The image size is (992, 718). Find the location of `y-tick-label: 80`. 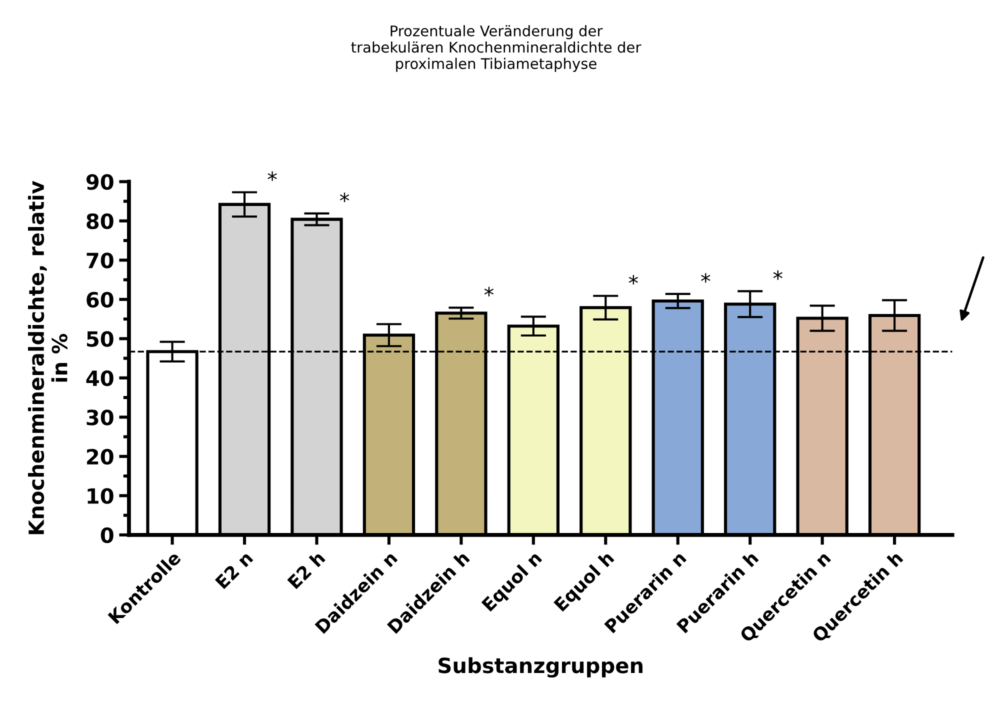

y-tick-label: 80 is located at coordinates (100, 221).